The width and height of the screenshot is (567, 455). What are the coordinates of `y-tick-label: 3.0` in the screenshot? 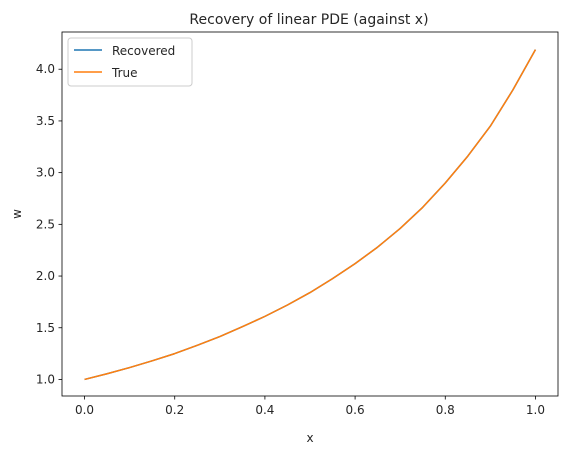 It's located at (45, 173).